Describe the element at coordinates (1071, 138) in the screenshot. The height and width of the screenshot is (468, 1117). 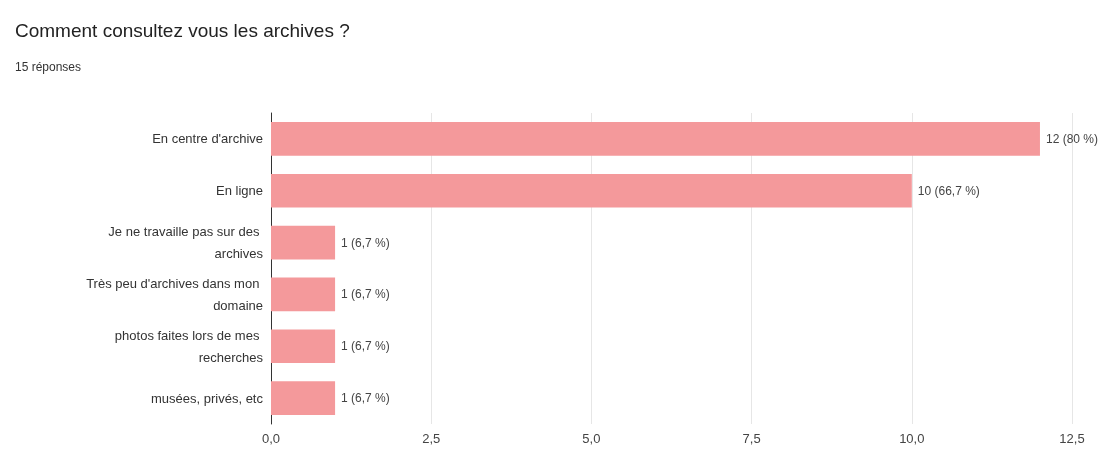
I see `data-label: 12 (80 %)` at that location.